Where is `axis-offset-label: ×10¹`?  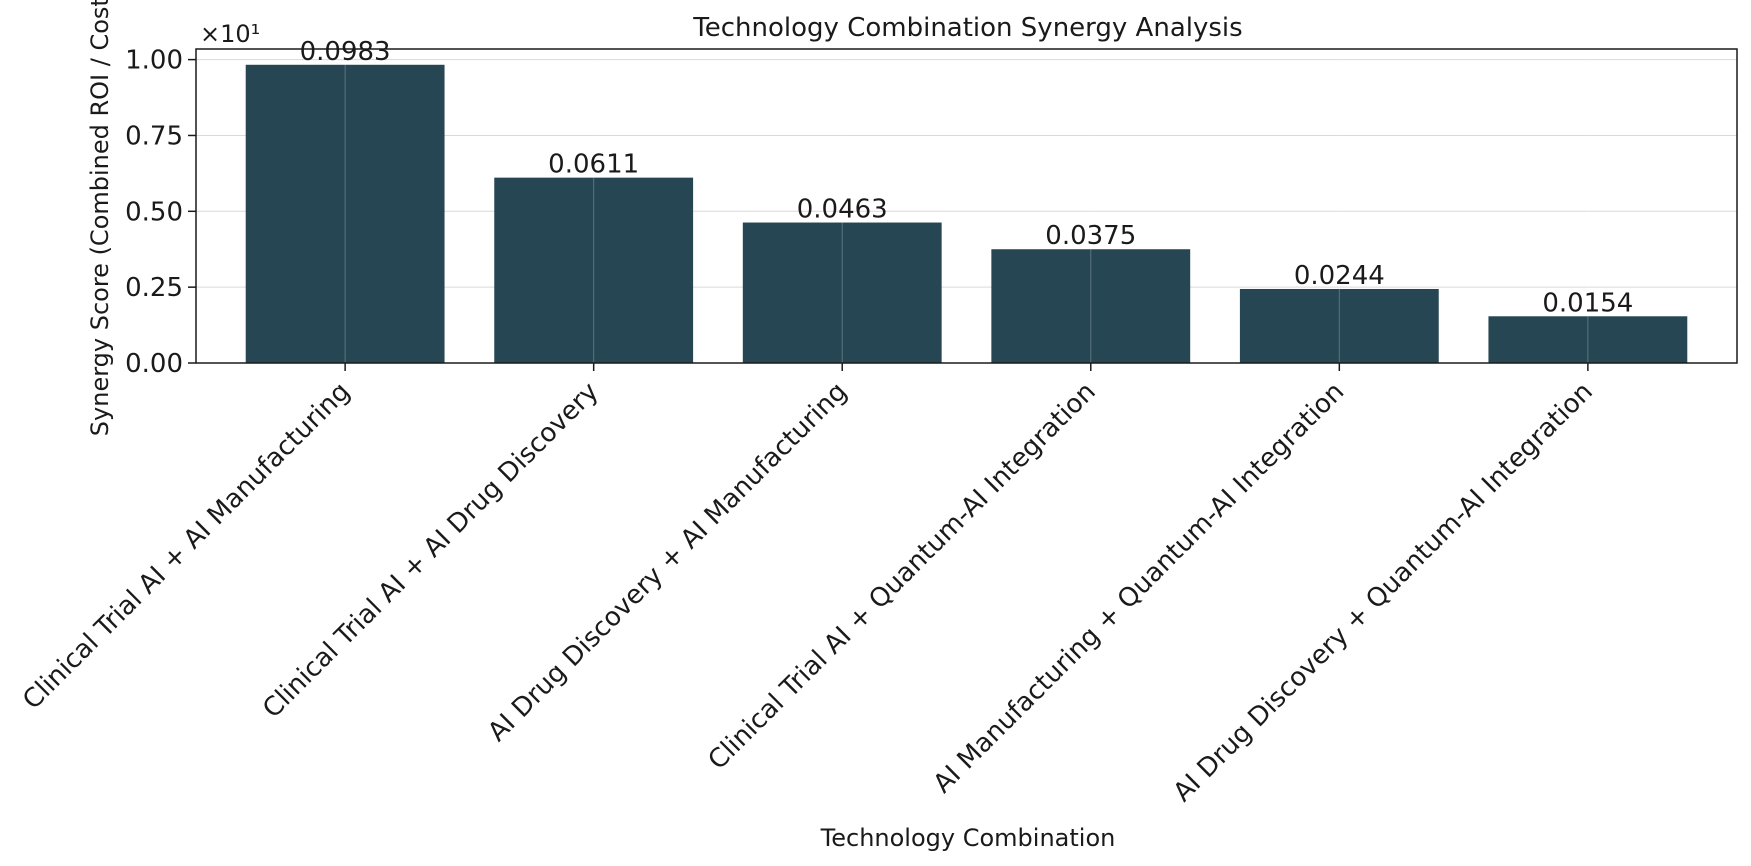
axis-offset-label: ×10¹ is located at coordinates (230, 34).